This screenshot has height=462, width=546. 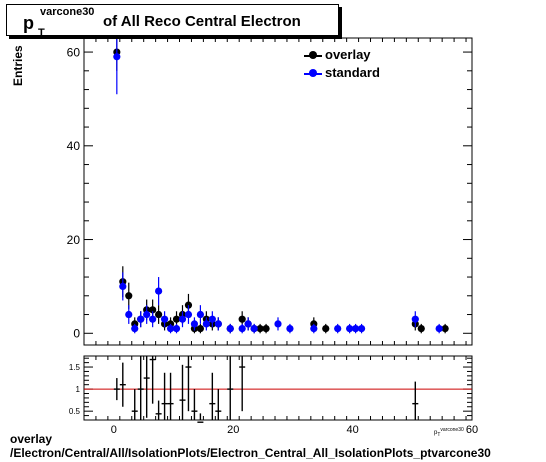 I want to click on legend-marker-overlay, so click(x=313, y=55).